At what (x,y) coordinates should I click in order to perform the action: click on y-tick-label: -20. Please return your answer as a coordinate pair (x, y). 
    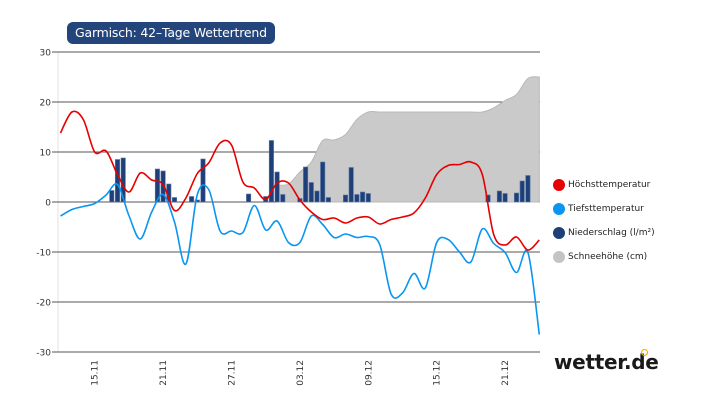
    Looking at the image, I should click on (43, 304).